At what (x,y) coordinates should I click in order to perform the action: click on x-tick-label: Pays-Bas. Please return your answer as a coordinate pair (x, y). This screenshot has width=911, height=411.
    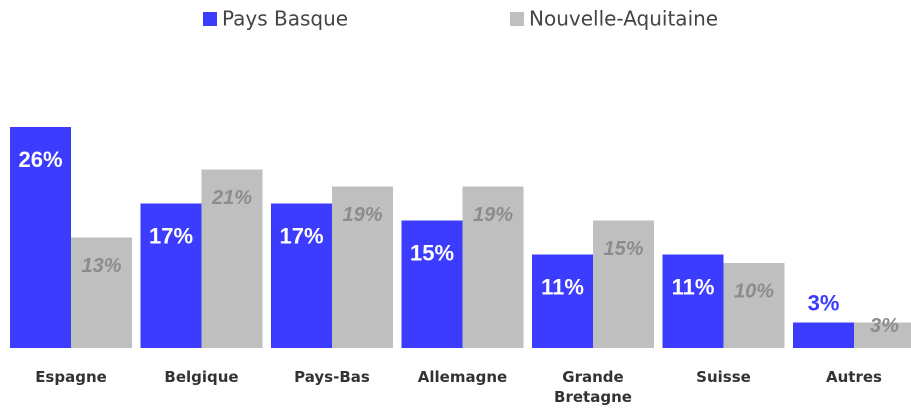
    Looking at the image, I should click on (332, 377).